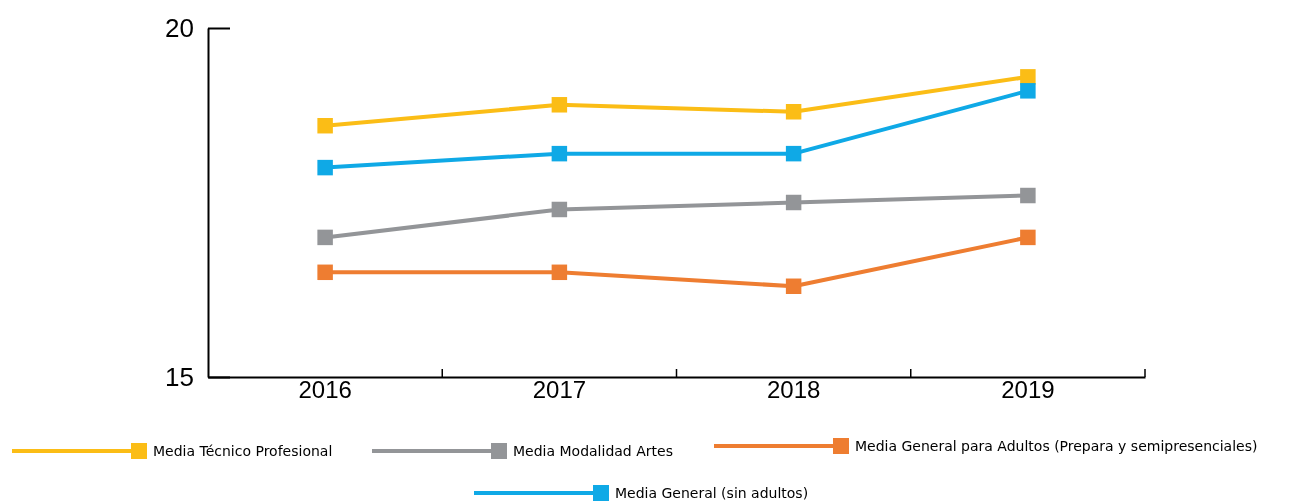  I want to click on y-tick-label: 20, so click(179, 27).